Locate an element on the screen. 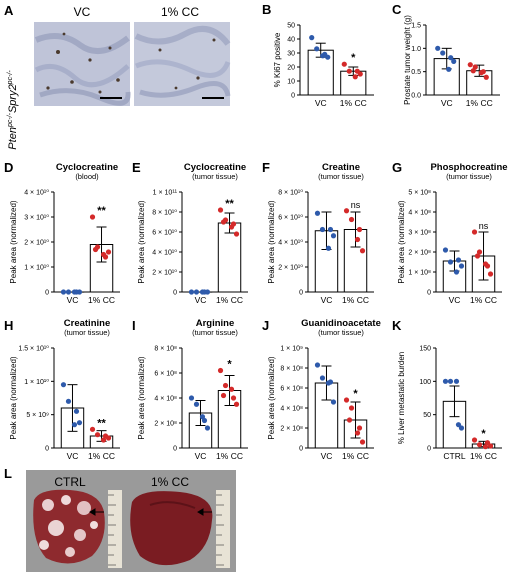 The width and height of the screenshot is (520, 576). y-tick-label-k: 0 is located at coordinates (429, 449).